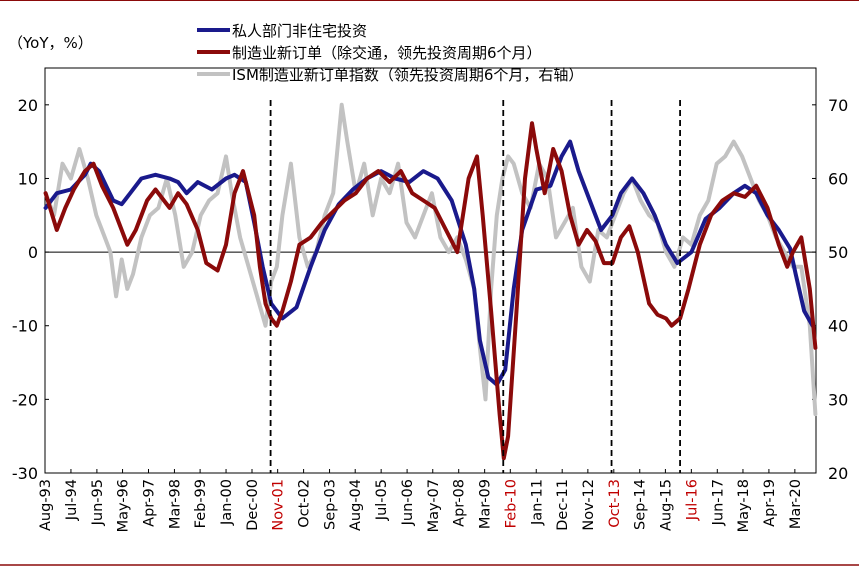 The width and height of the screenshot is (859, 576). What do you see at coordinates (299, 31) in the screenshot?
I see `legend-label: 私人部门非住宅投资` at bounding box center [299, 31].